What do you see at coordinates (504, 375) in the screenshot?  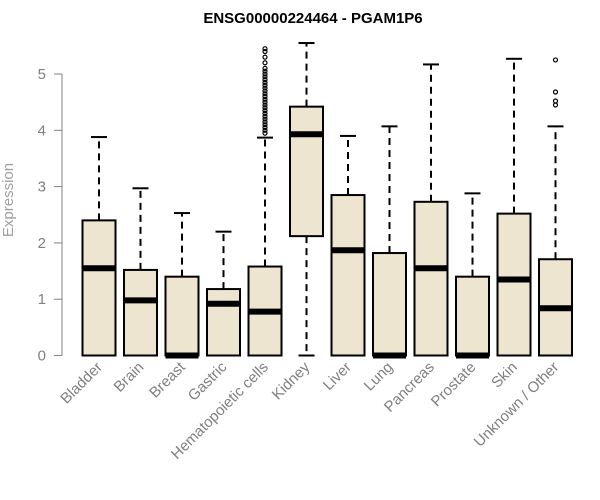 I see `x-tick-label: Skin` at bounding box center [504, 375].